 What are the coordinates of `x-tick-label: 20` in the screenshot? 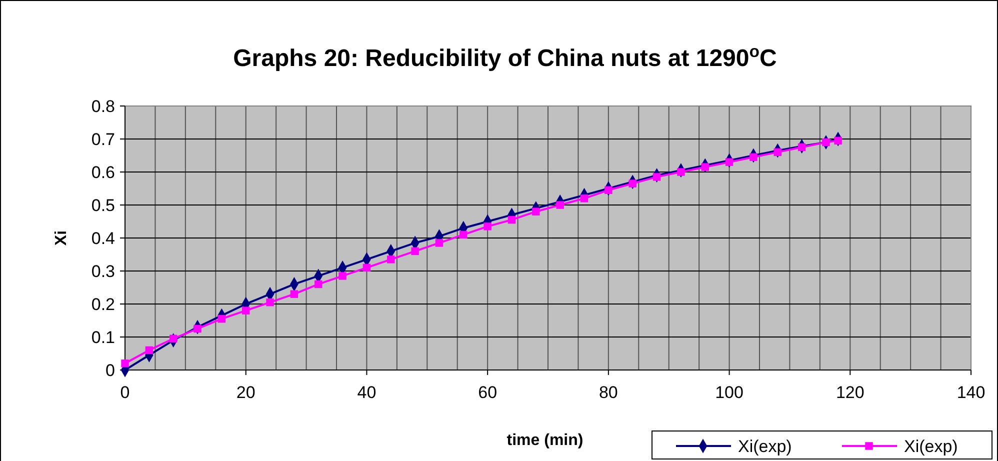 It's located at (246, 392).